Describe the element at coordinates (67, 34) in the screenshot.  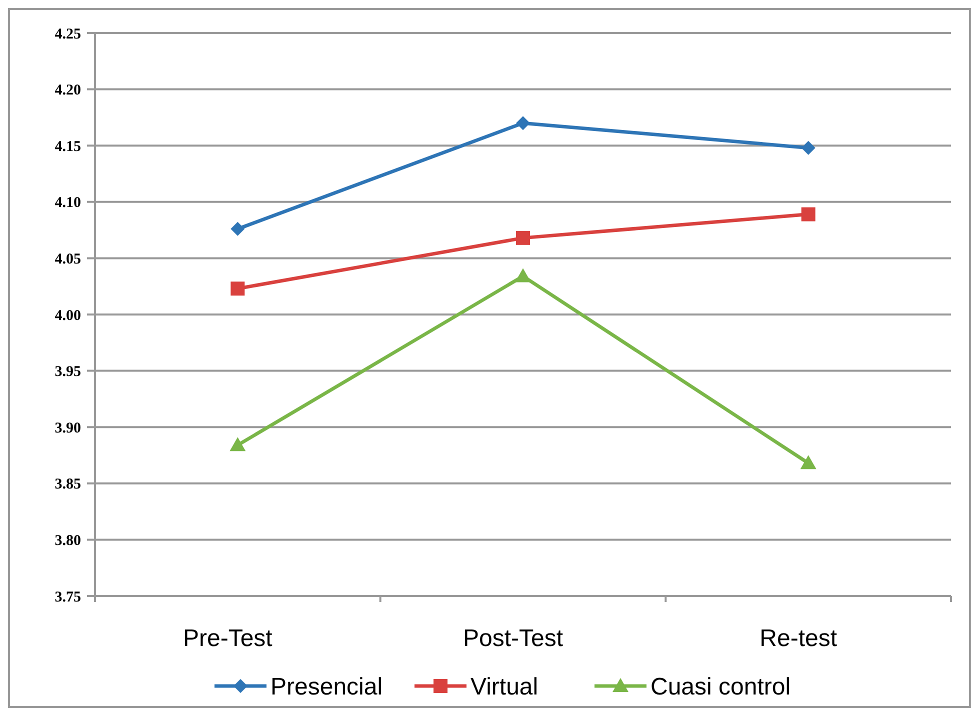
I see `y-tick-label: 4.25` at that location.